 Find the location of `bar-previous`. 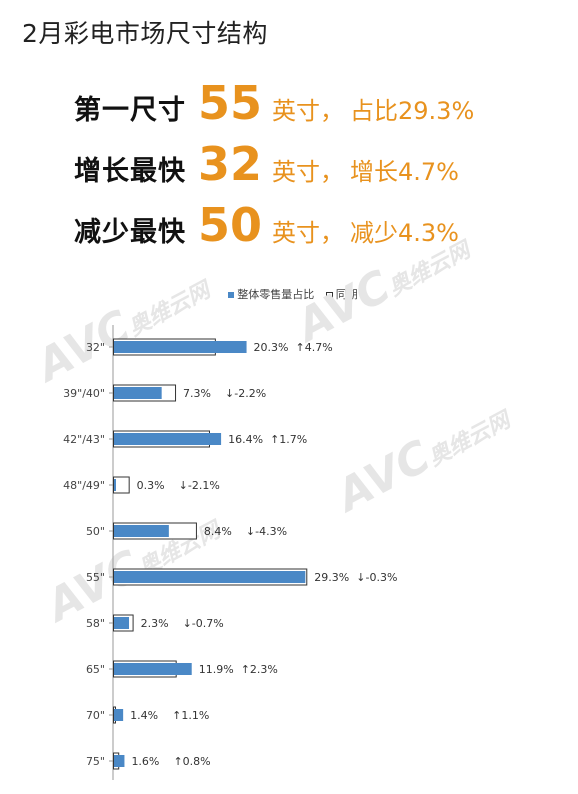

bar-previous is located at coordinates (121, 485).